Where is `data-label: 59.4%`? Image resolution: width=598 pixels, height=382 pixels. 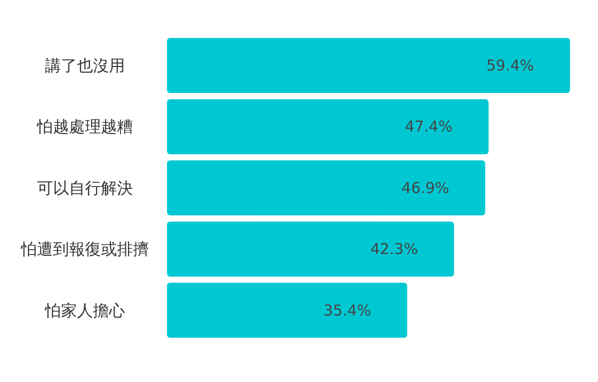
data-label: 59.4% is located at coordinates (510, 65).